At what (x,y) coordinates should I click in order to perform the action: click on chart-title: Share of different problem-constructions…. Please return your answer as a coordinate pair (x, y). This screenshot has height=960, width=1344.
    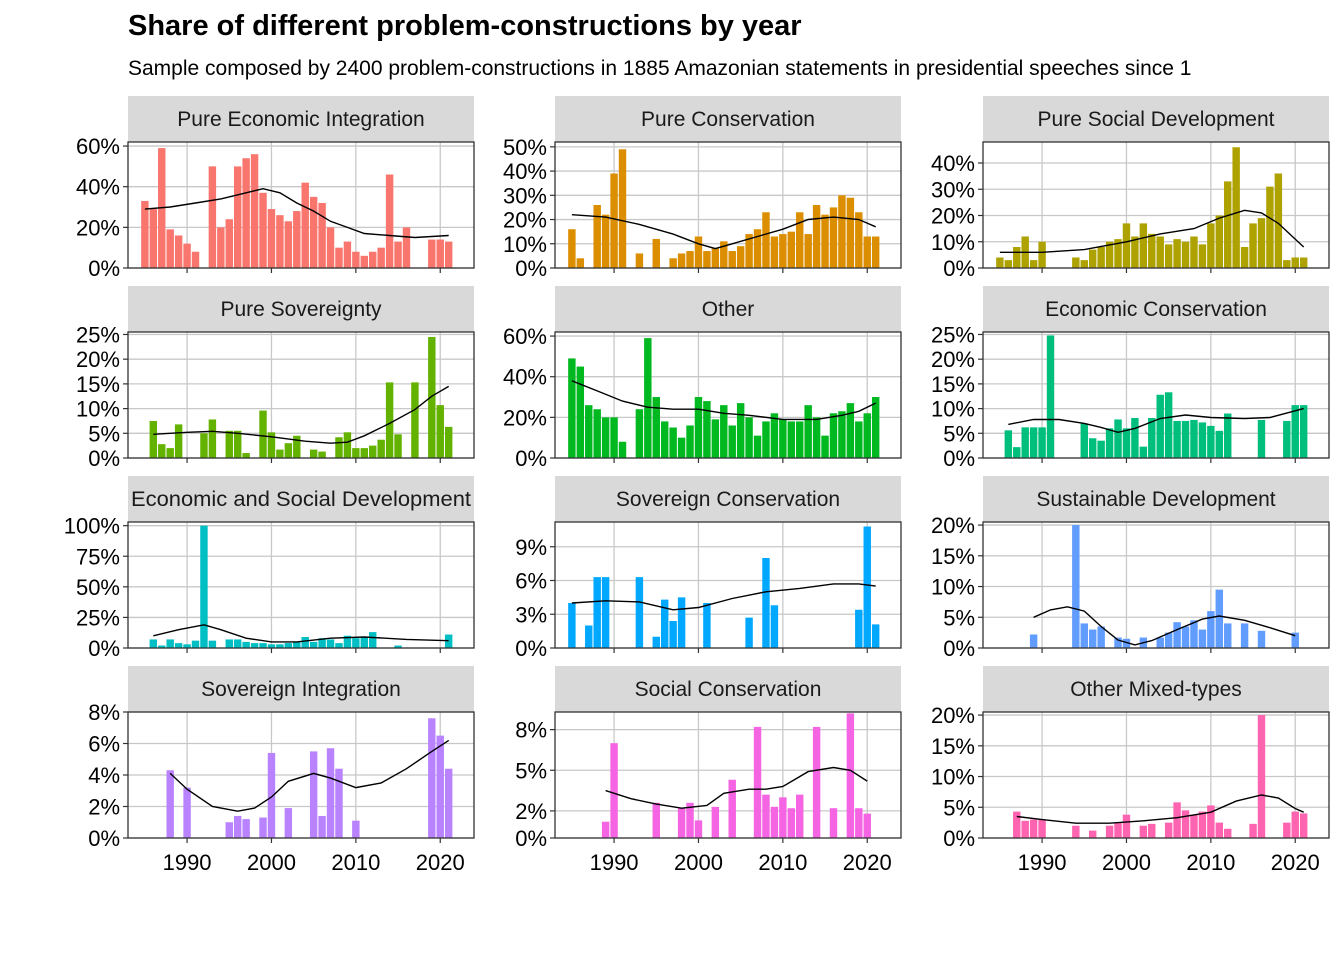
    Looking at the image, I should click on (465, 26).